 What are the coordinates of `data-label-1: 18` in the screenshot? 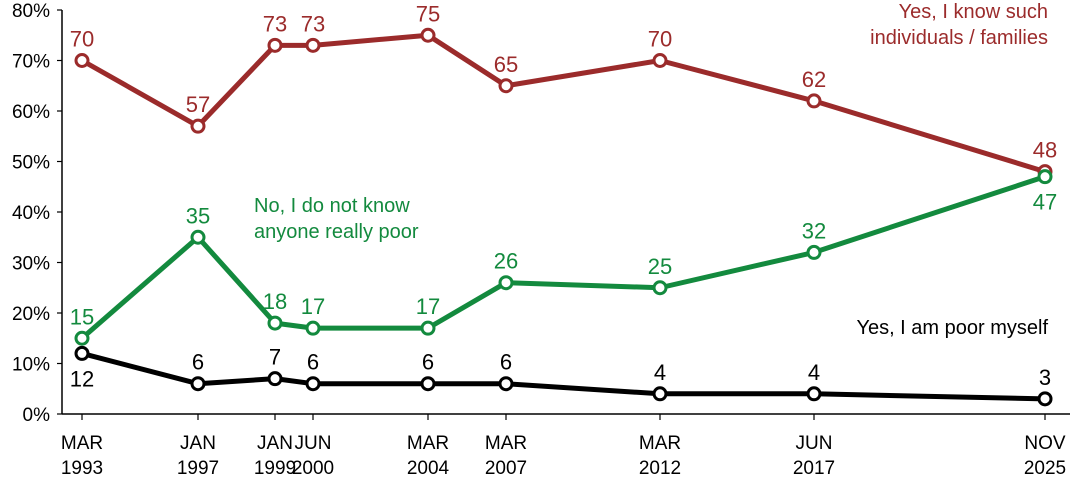 It's located at (275, 301).